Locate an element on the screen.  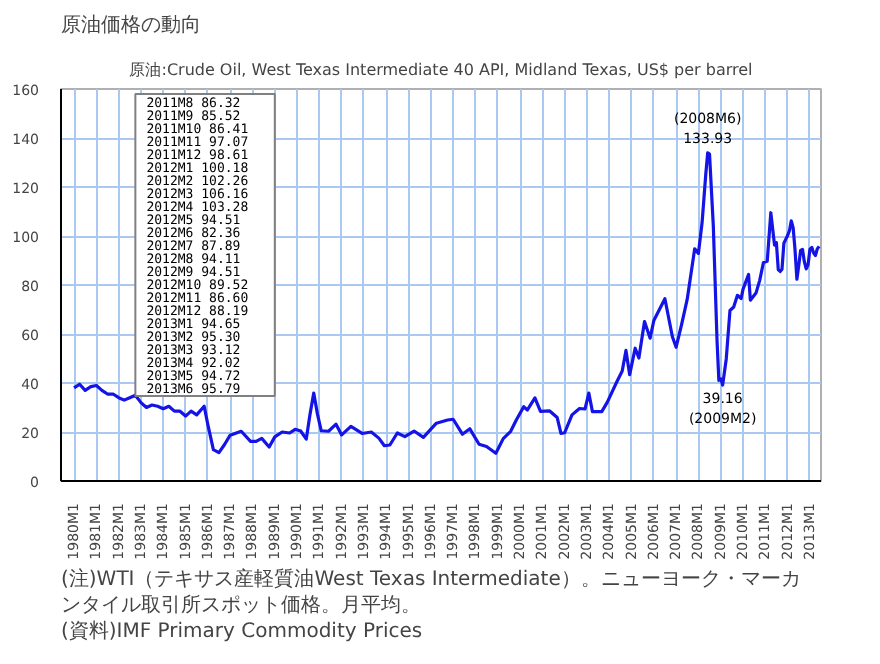
text: (注)WTI（テキサス産軽質油West Texas Intermediate）。ニューヨーク・マーカンタイル取引所スポット価格。月平均。 is located at coordinates (431, 592).